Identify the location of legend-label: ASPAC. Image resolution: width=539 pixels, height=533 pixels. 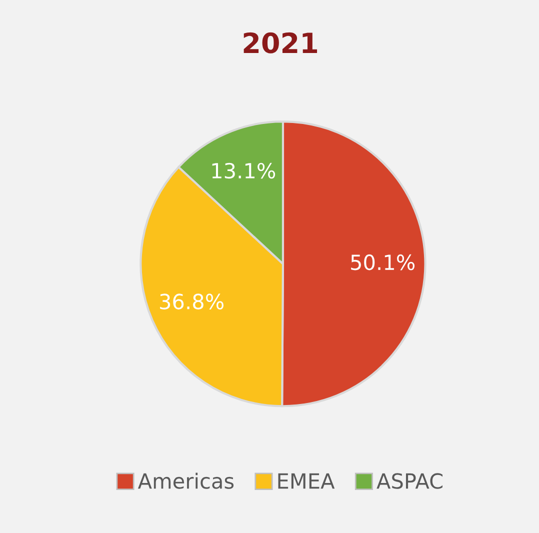
(409, 481).